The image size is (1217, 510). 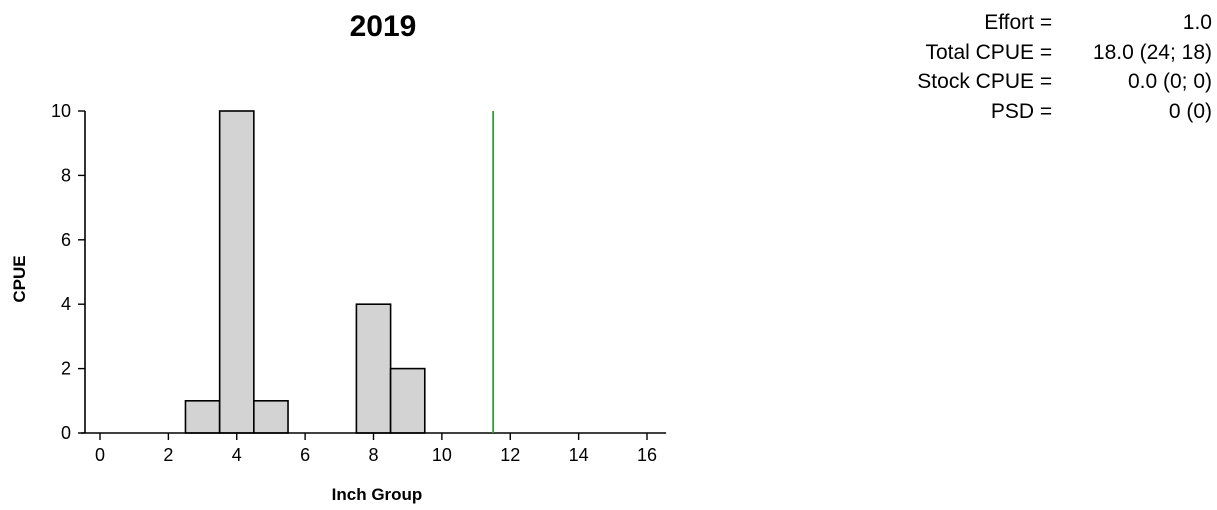 What do you see at coordinates (377, 494) in the screenshot?
I see `x-axis-label: Inch Group` at bounding box center [377, 494].